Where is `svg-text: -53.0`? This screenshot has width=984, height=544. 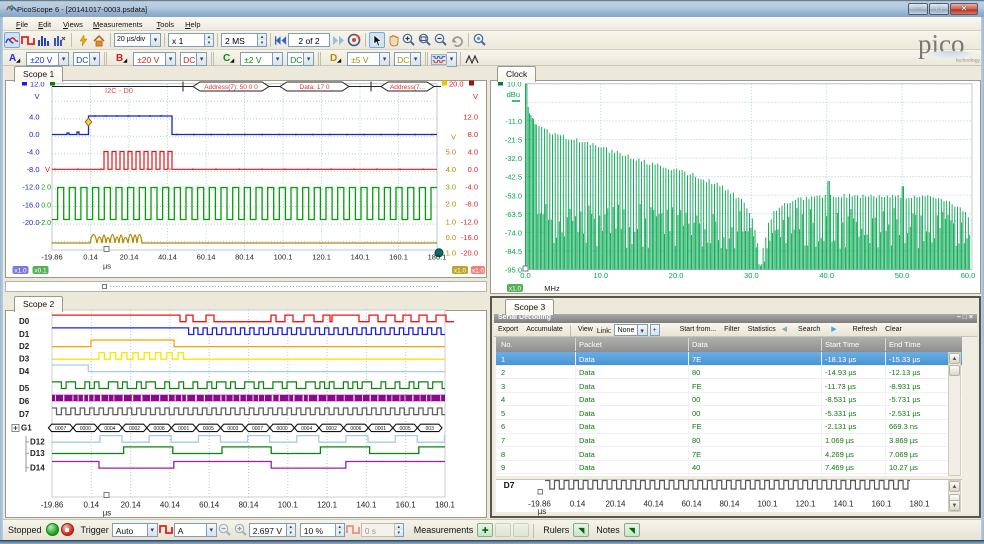 svg-text: -53.0 is located at coordinates (513, 195).